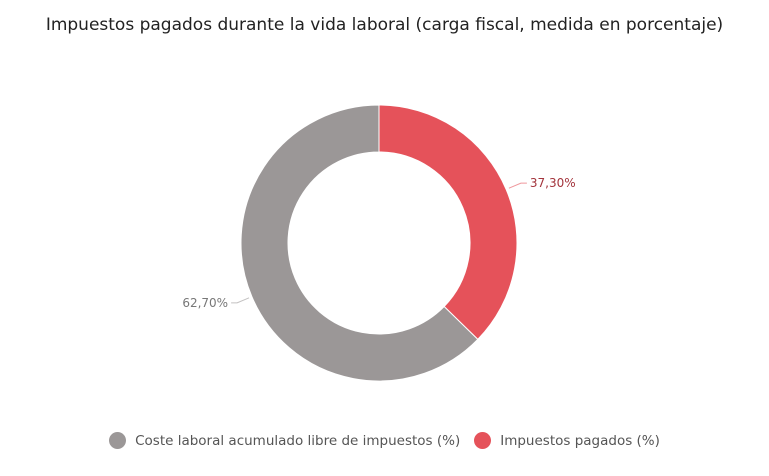 The height and width of the screenshot is (476, 769). I want to click on data-label: 62,70%, so click(205, 303).